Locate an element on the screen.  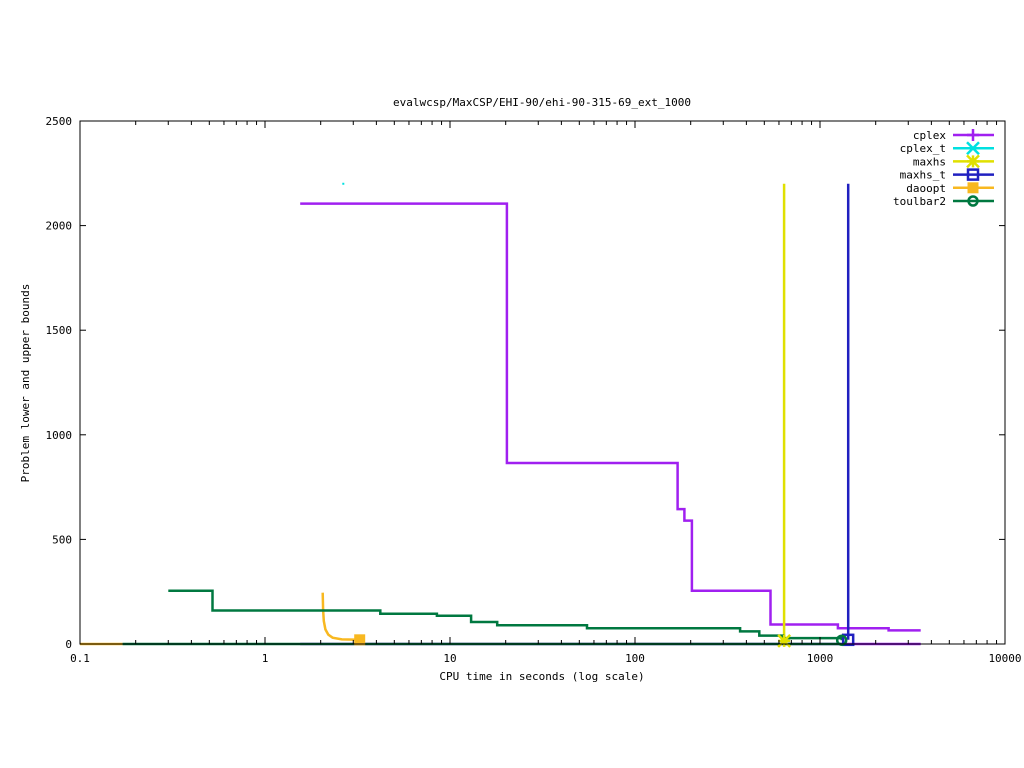
legend-label-toulbar2: toulbar2 is located at coordinates (919, 201).